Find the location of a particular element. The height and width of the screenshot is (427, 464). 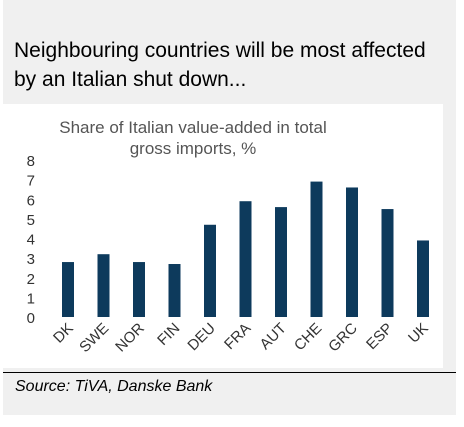

y-tick-label: 7 is located at coordinates (31, 181).